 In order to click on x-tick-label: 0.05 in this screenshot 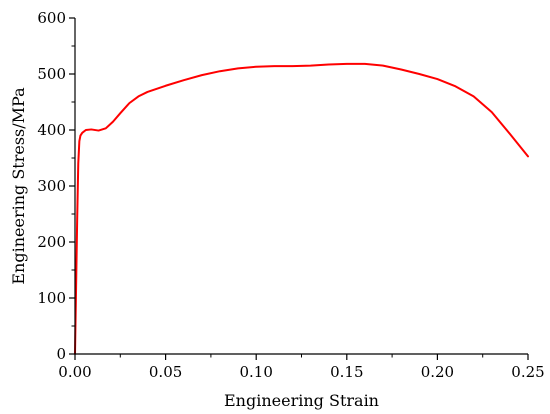, I will do `click(165, 372)`.